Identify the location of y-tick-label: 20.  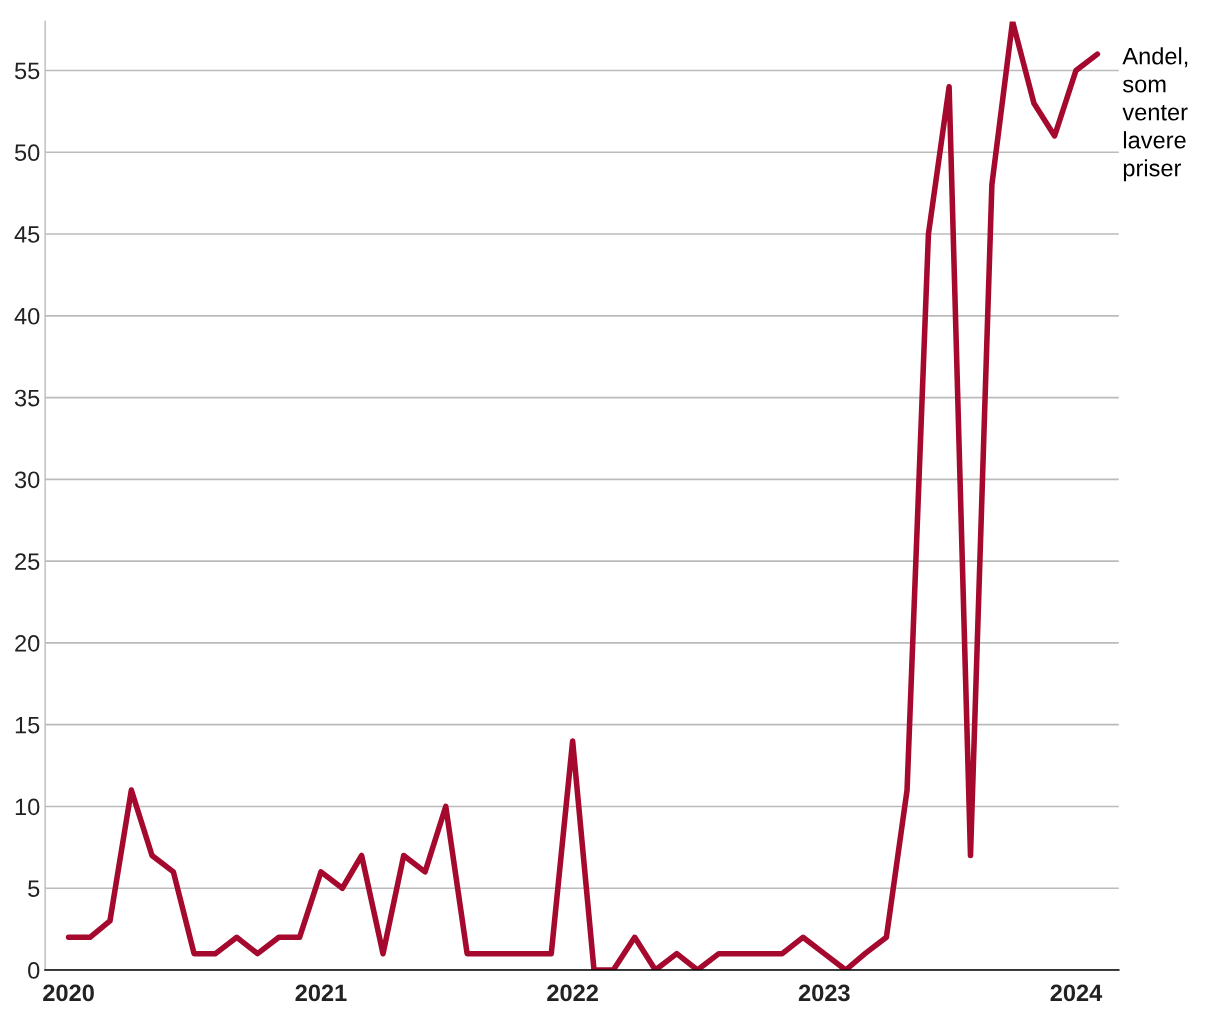
(27, 643).